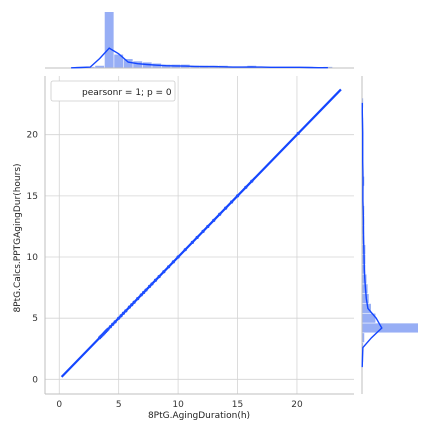 The height and width of the screenshot is (432, 432). I want to click on y-tick-label: 15, so click(32, 197).